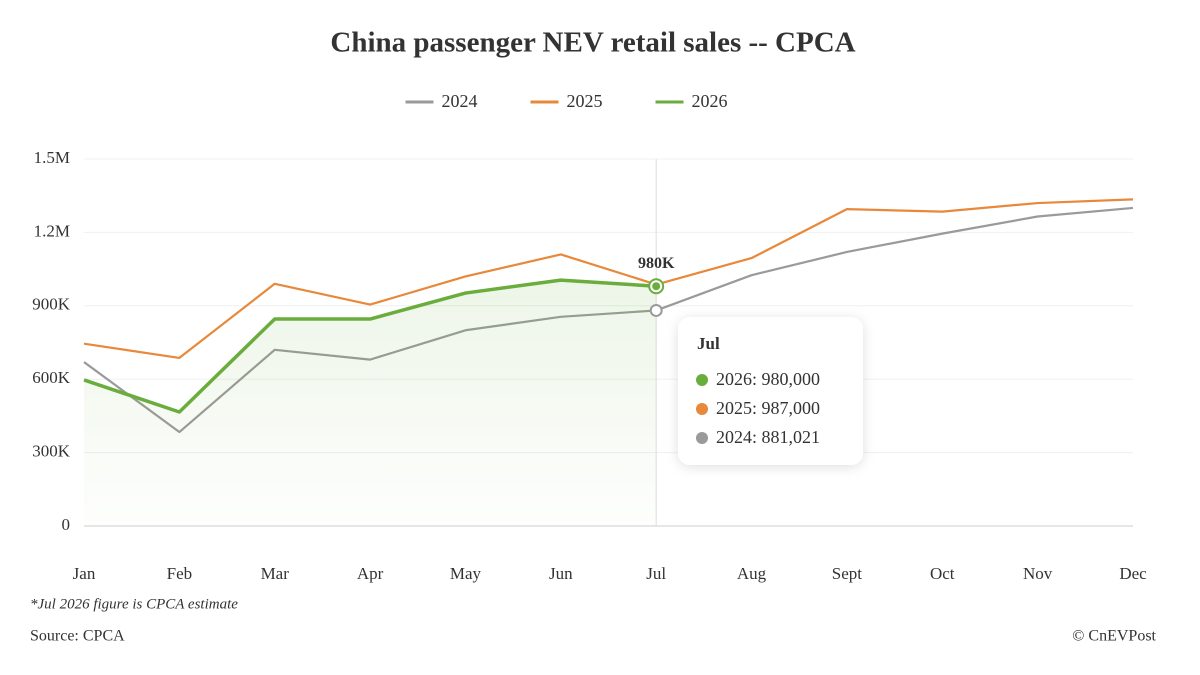  Describe the element at coordinates (710, 101) in the screenshot. I see `legend-label: 2026` at that location.